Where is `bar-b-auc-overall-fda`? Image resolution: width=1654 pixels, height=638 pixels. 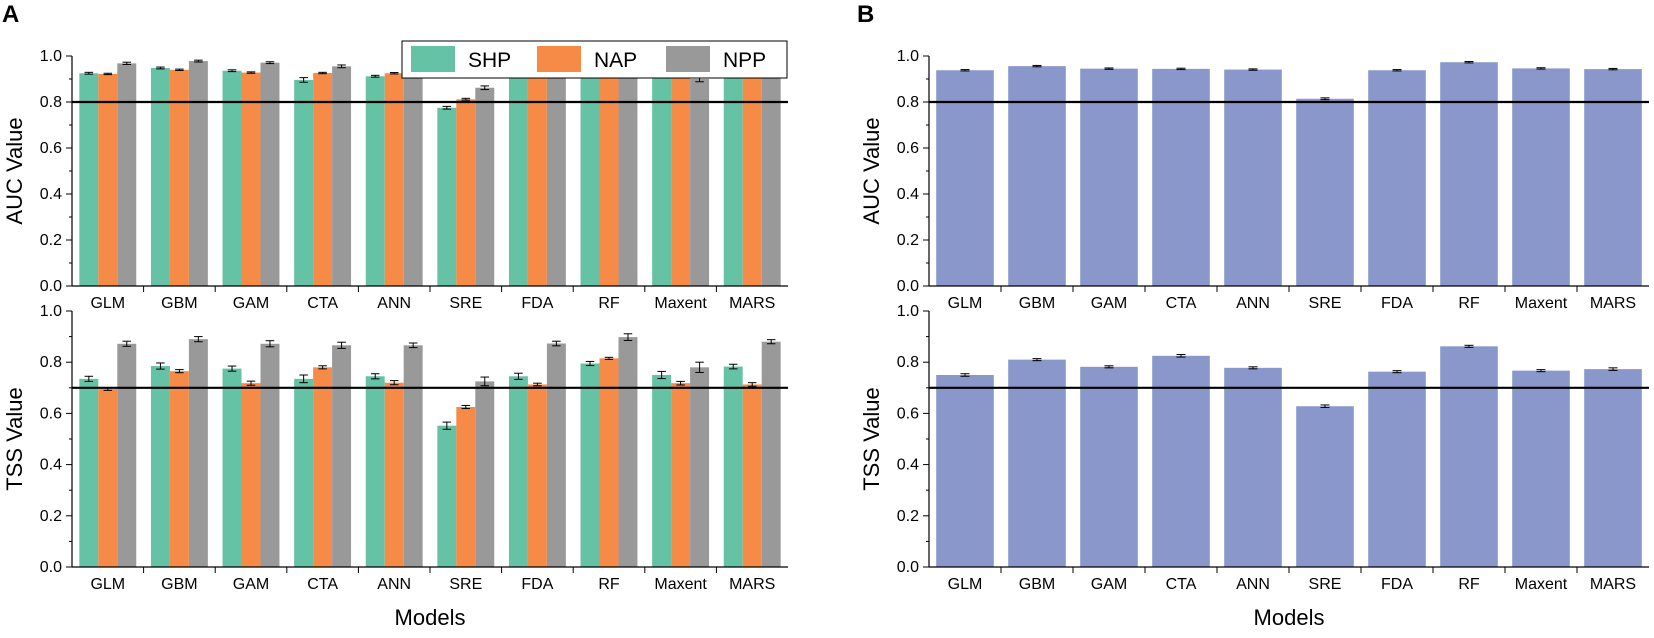
bar-b-auc-overall-fda is located at coordinates (1397, 178).